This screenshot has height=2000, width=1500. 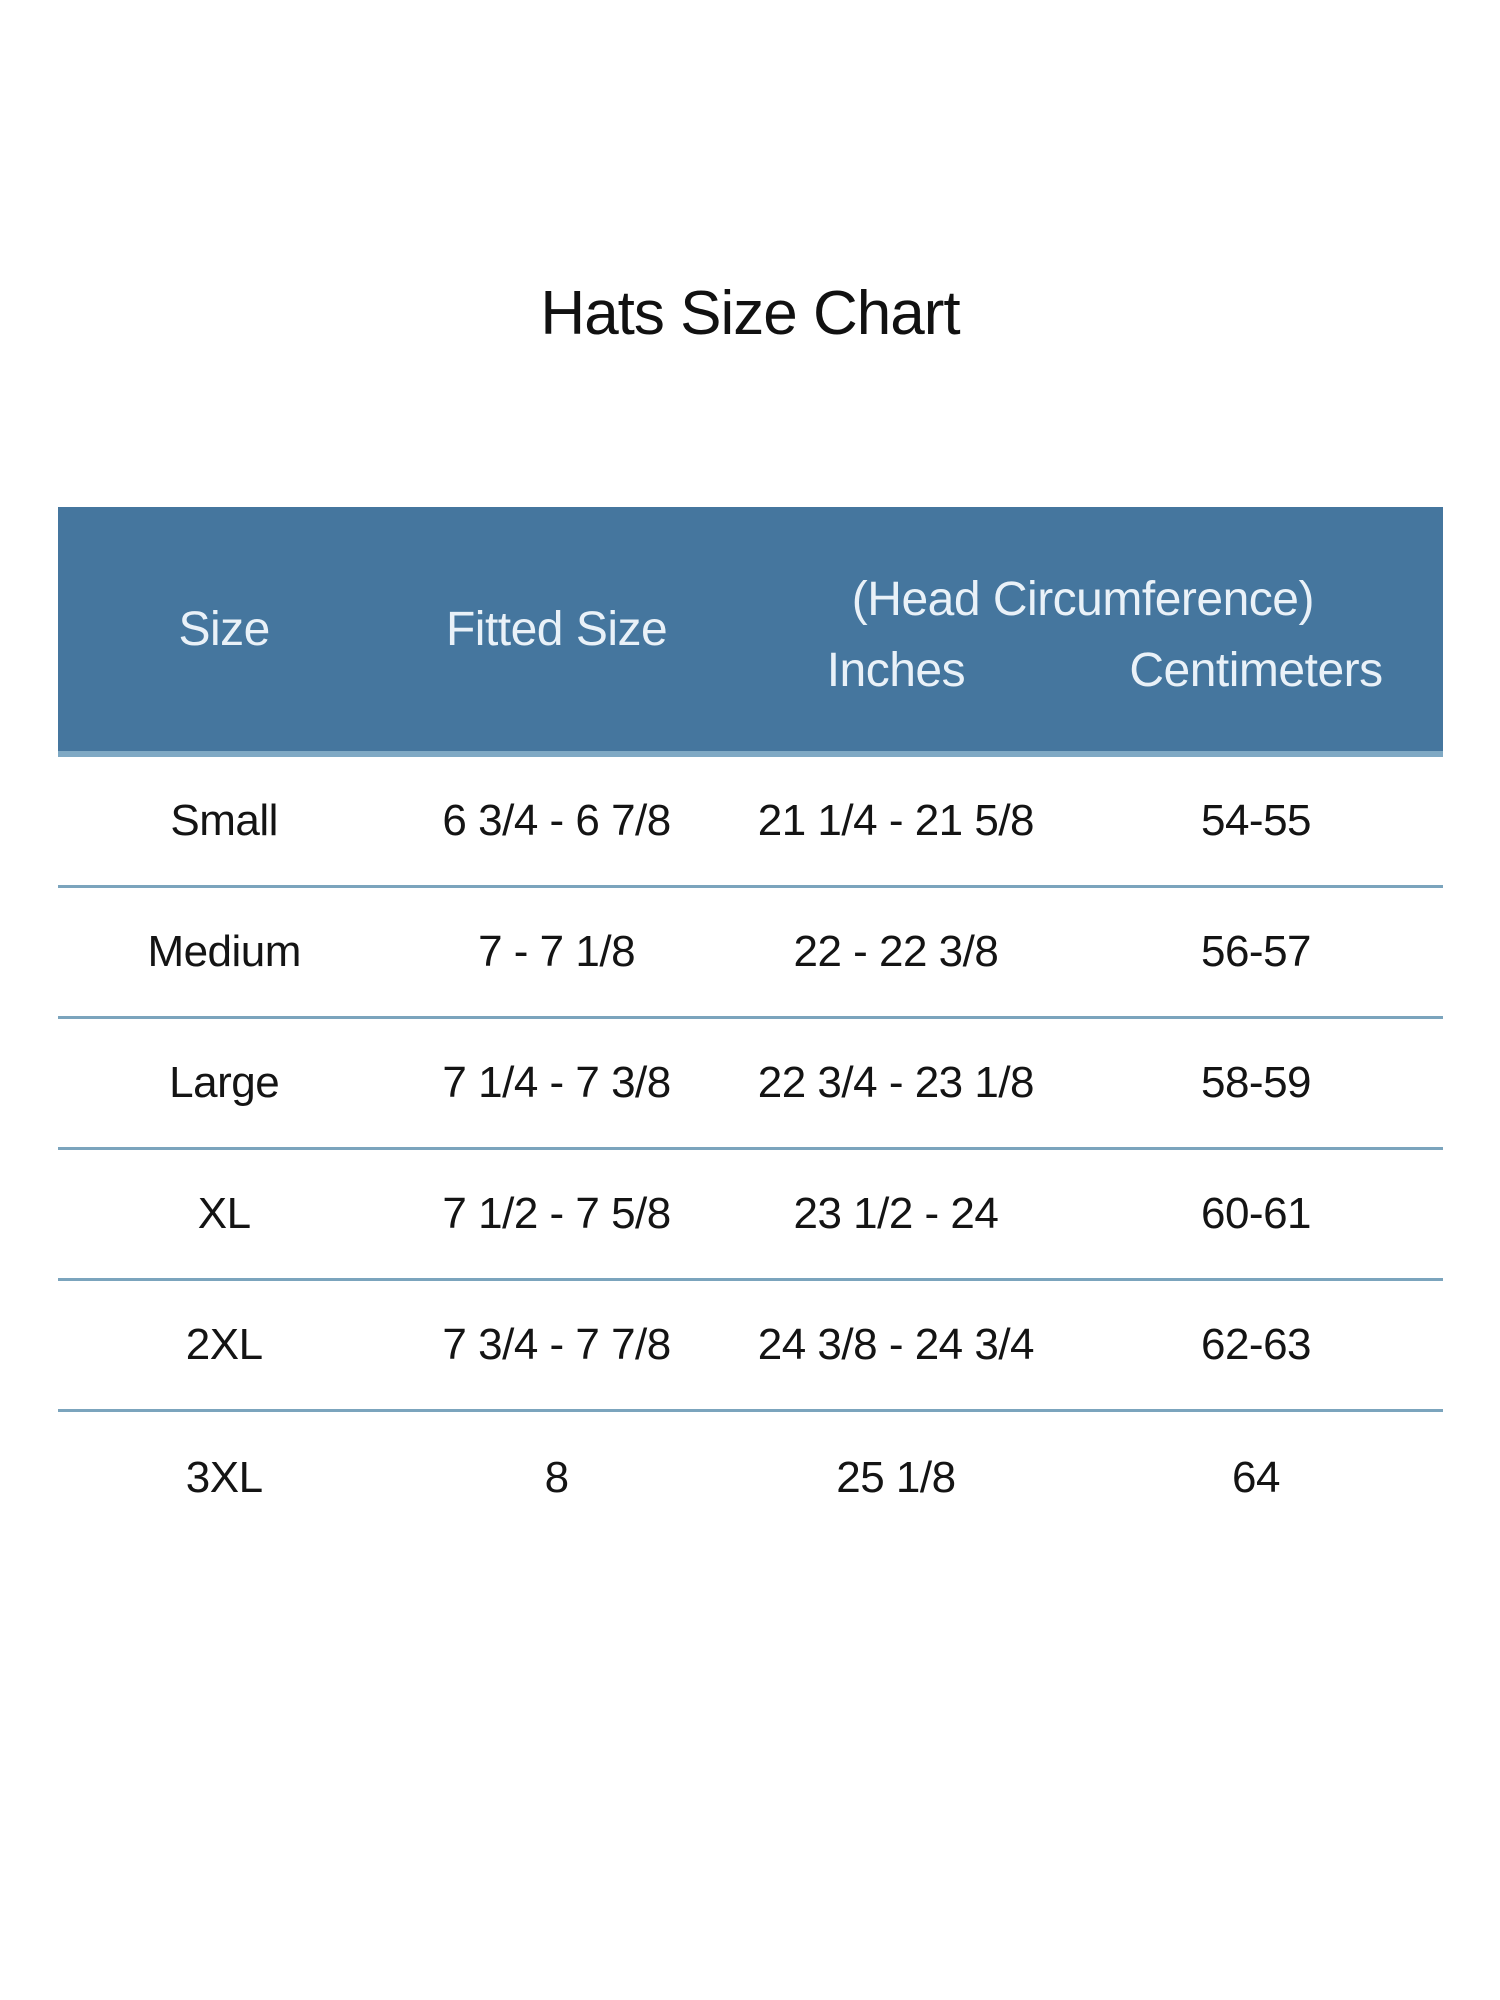 I want to click on header-inches: Inches, so click(x=896, y=670).